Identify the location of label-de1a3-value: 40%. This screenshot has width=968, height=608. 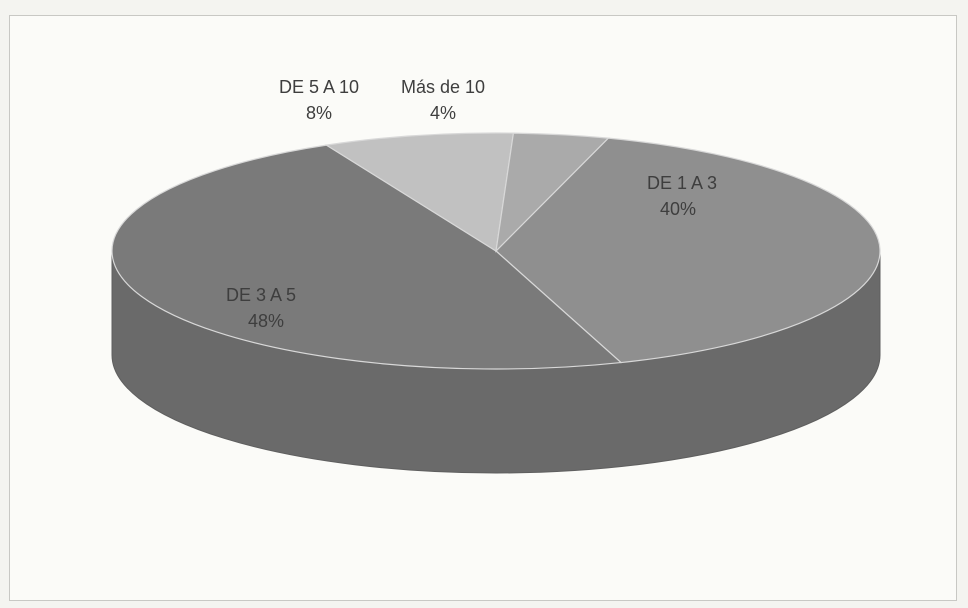
(678, 209).